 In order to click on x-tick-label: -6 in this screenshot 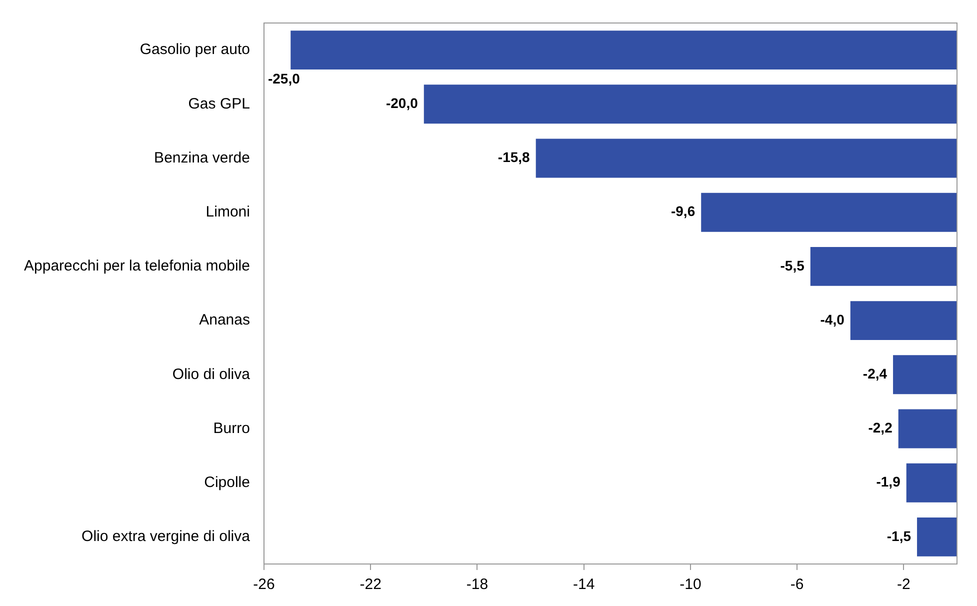, I will do `click(797, 585)`.